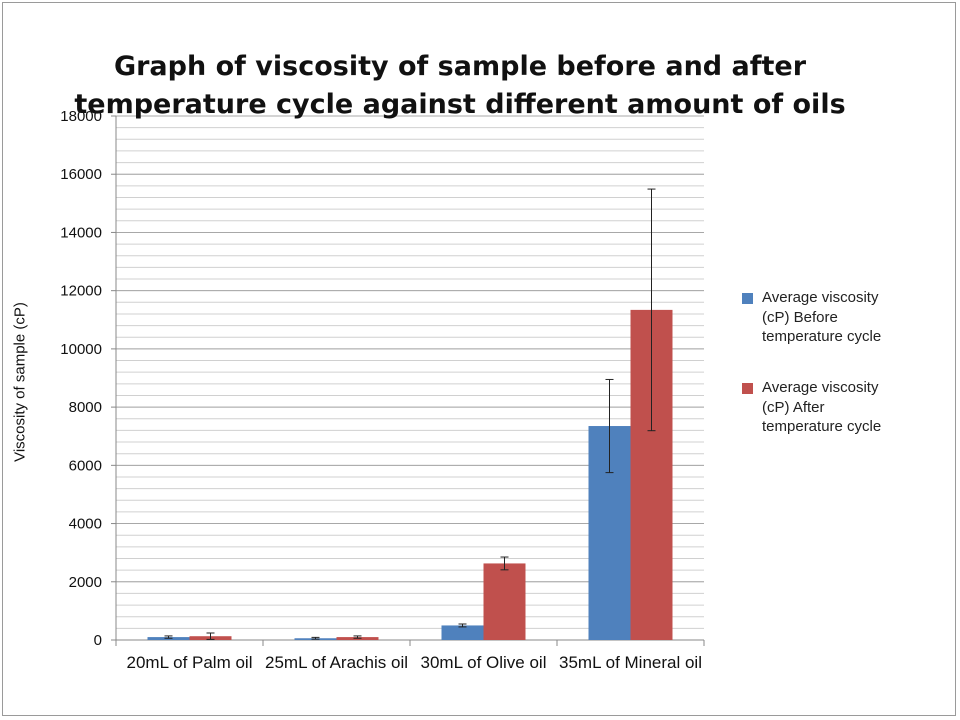  Describe the element at coordinates (81, 174) in the screenshot. I see `y-tick-label: 16000` at that location.